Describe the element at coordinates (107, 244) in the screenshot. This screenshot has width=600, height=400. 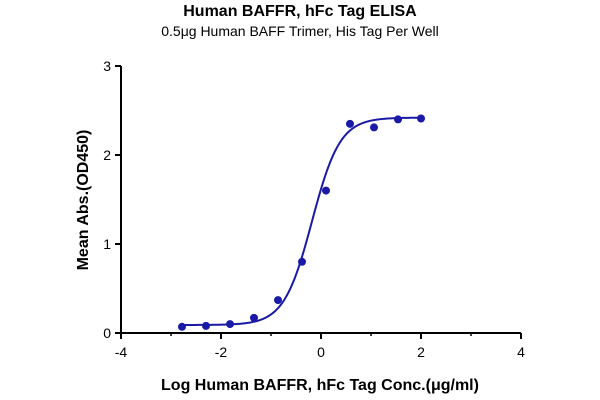
I see `y-tick-label: 1` at that location.